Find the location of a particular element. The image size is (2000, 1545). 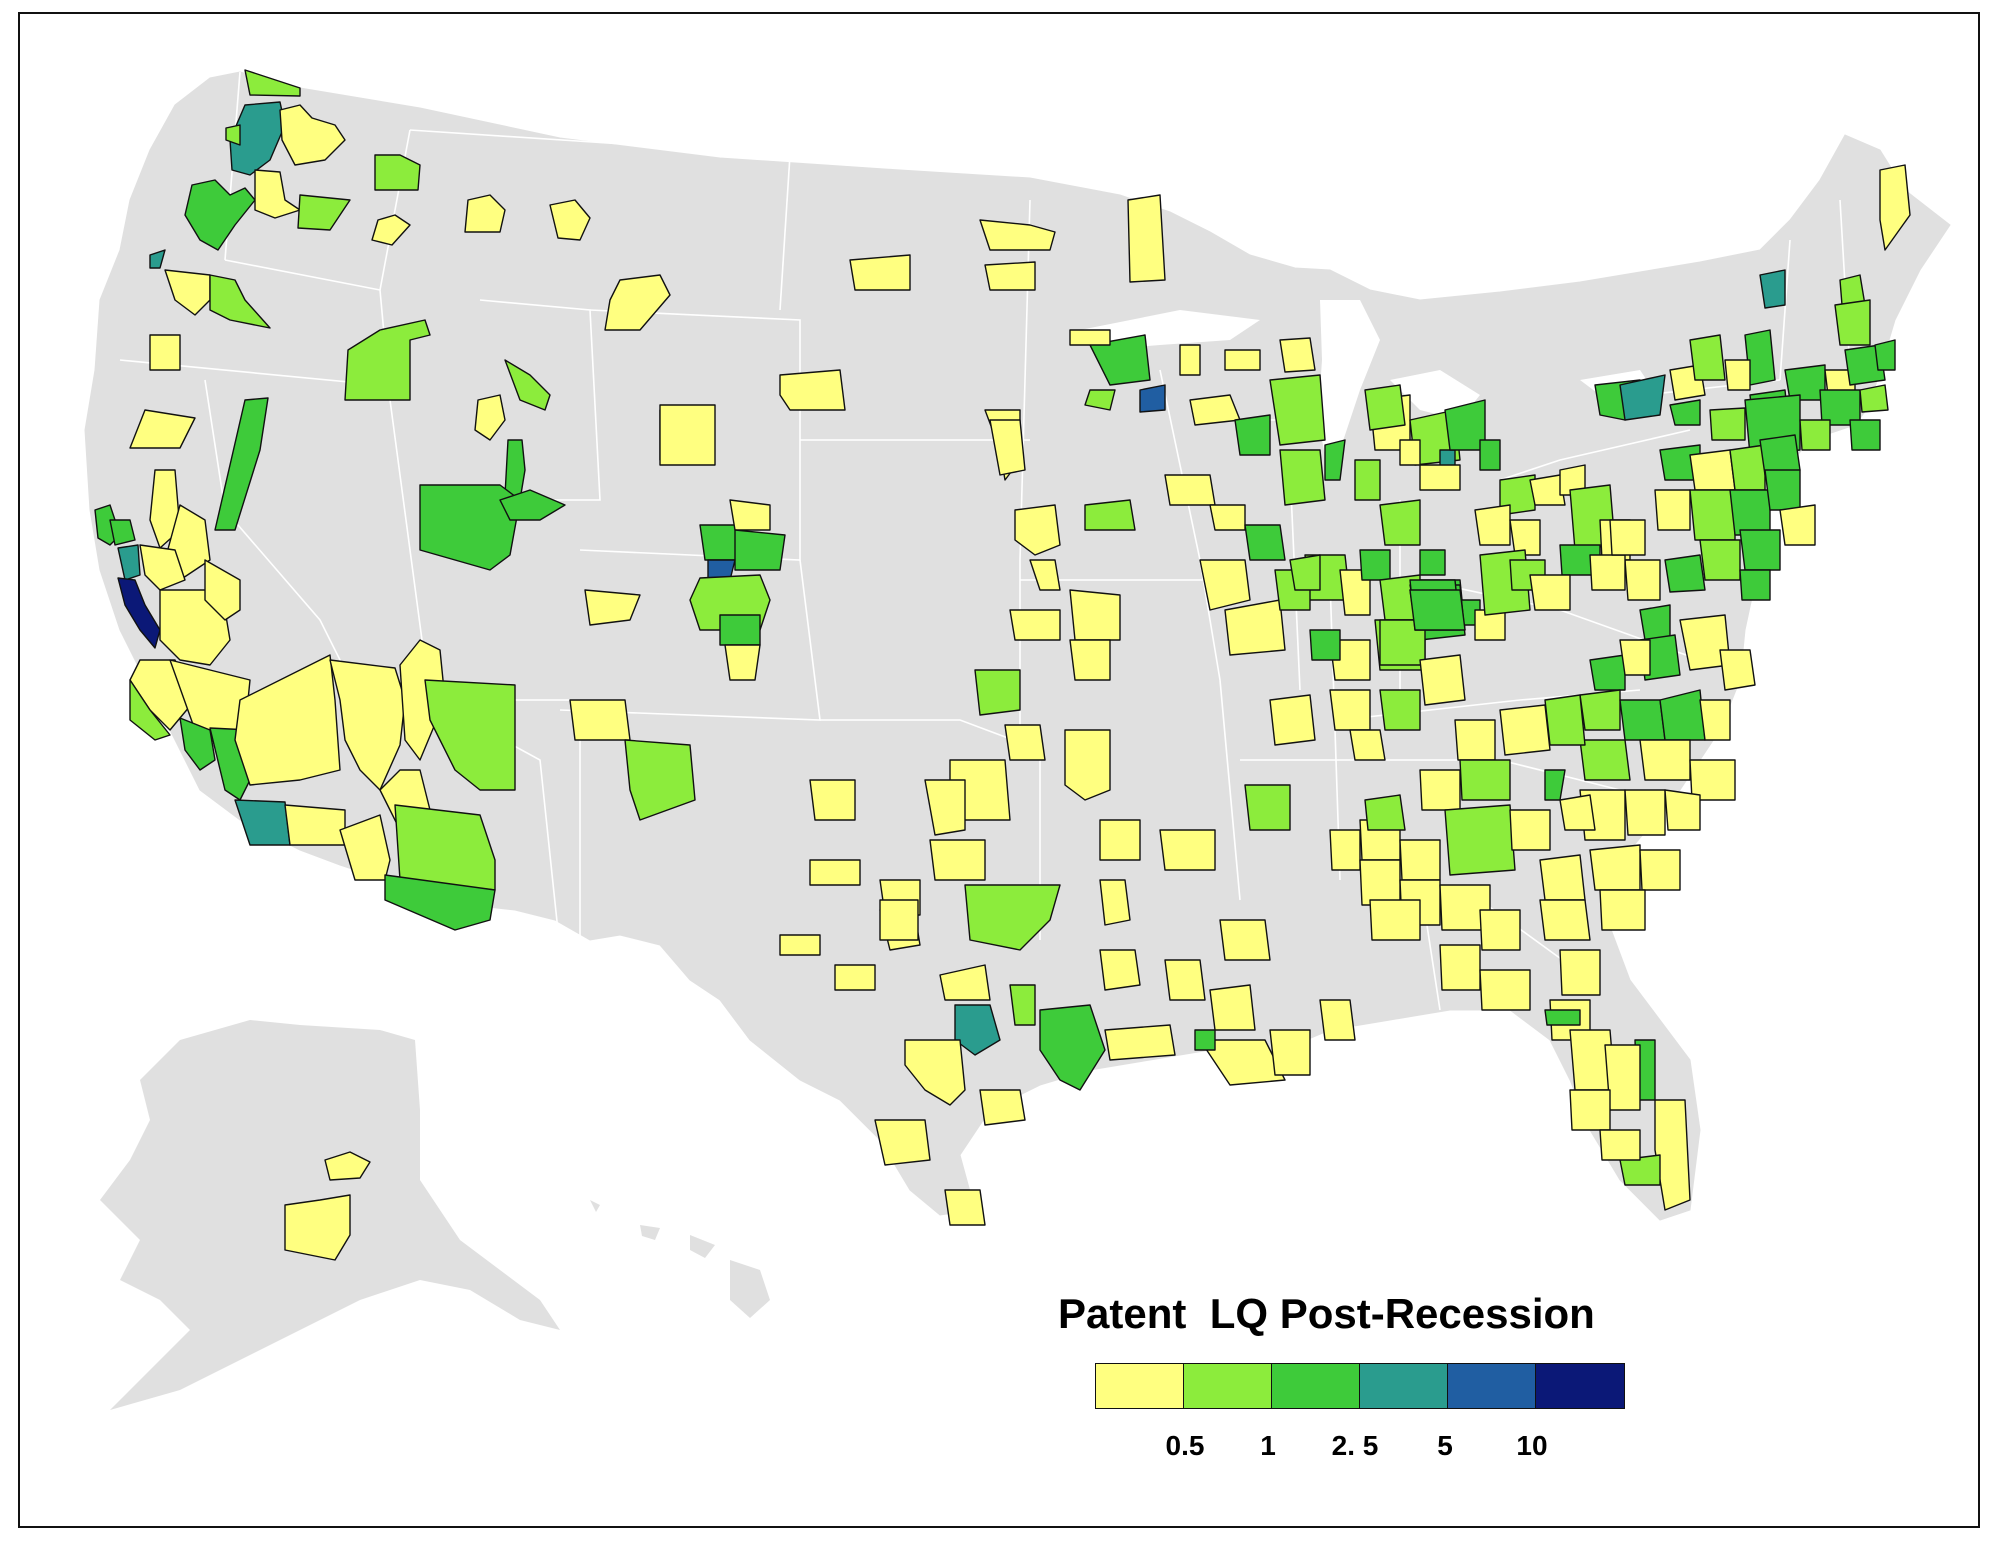

legend-tick-label: 1 is located at coordinates (1268, 1445).